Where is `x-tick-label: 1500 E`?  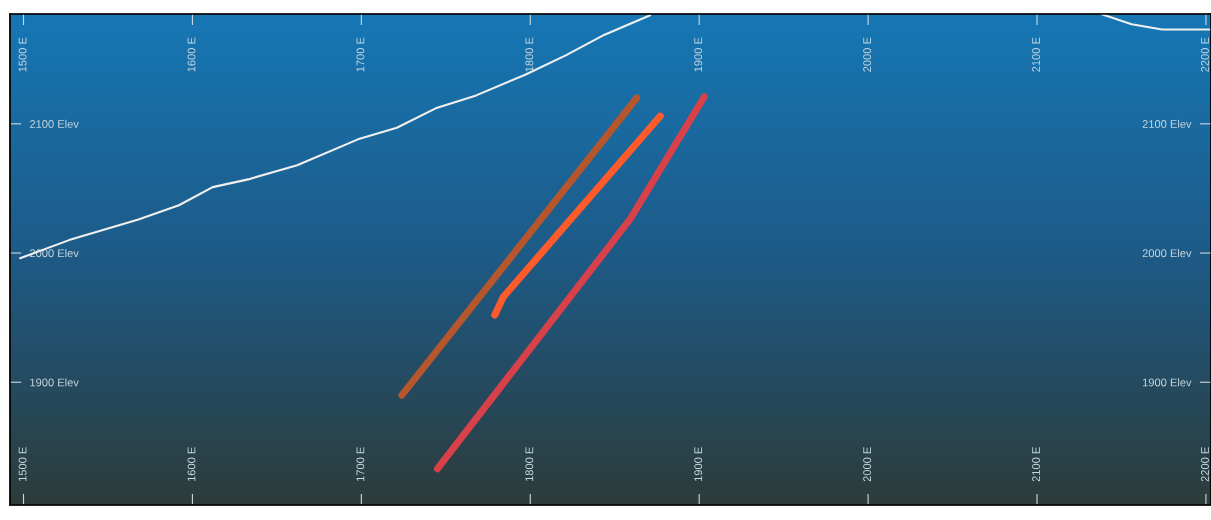
x-tick-label: 1500 E is located at coordinates (22, 464).